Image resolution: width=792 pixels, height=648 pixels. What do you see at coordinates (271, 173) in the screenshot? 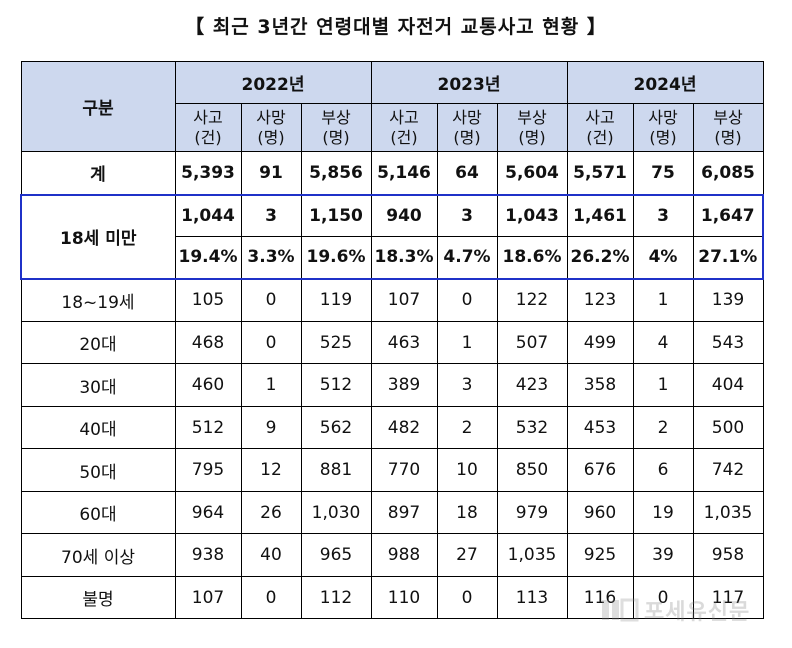
I see `value-cell: 91` at bounding box center [271, 173].